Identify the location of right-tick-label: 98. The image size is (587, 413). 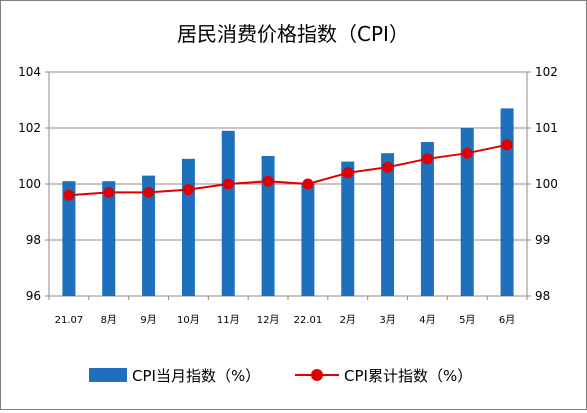
(542, 296).